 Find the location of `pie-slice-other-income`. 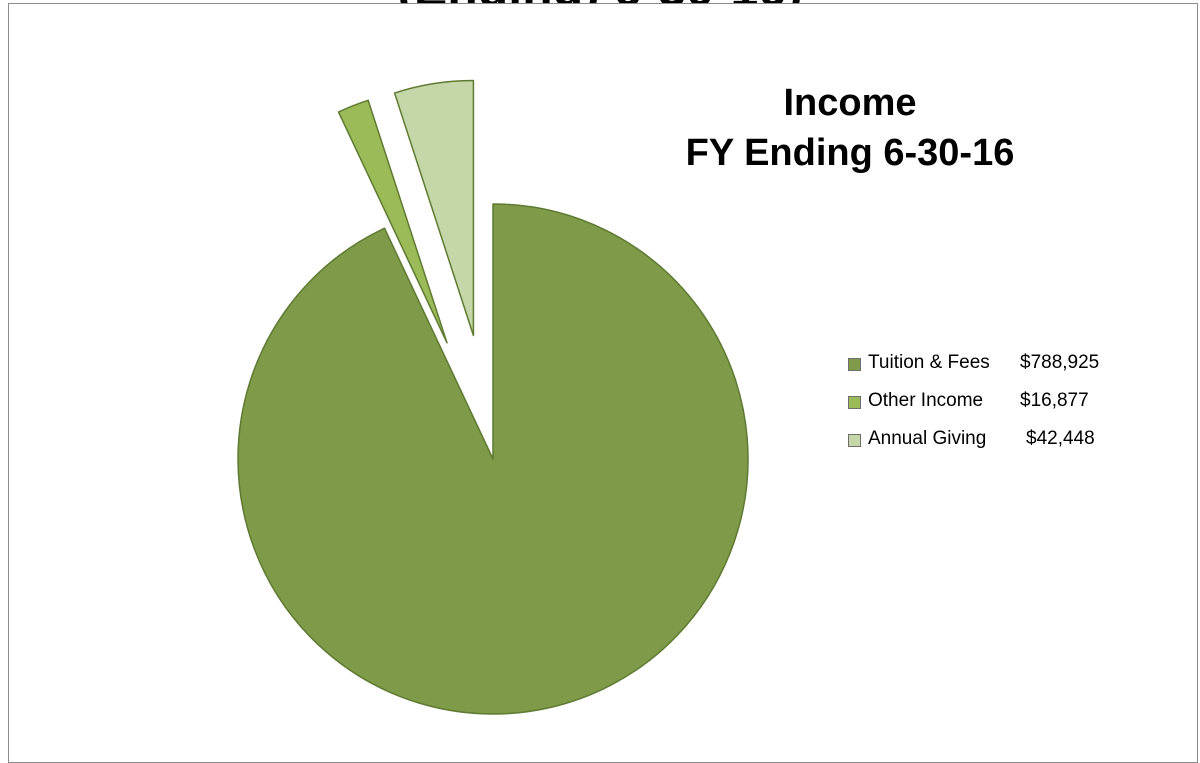

pie-slice-other-income is located at coordinates (392, 221).